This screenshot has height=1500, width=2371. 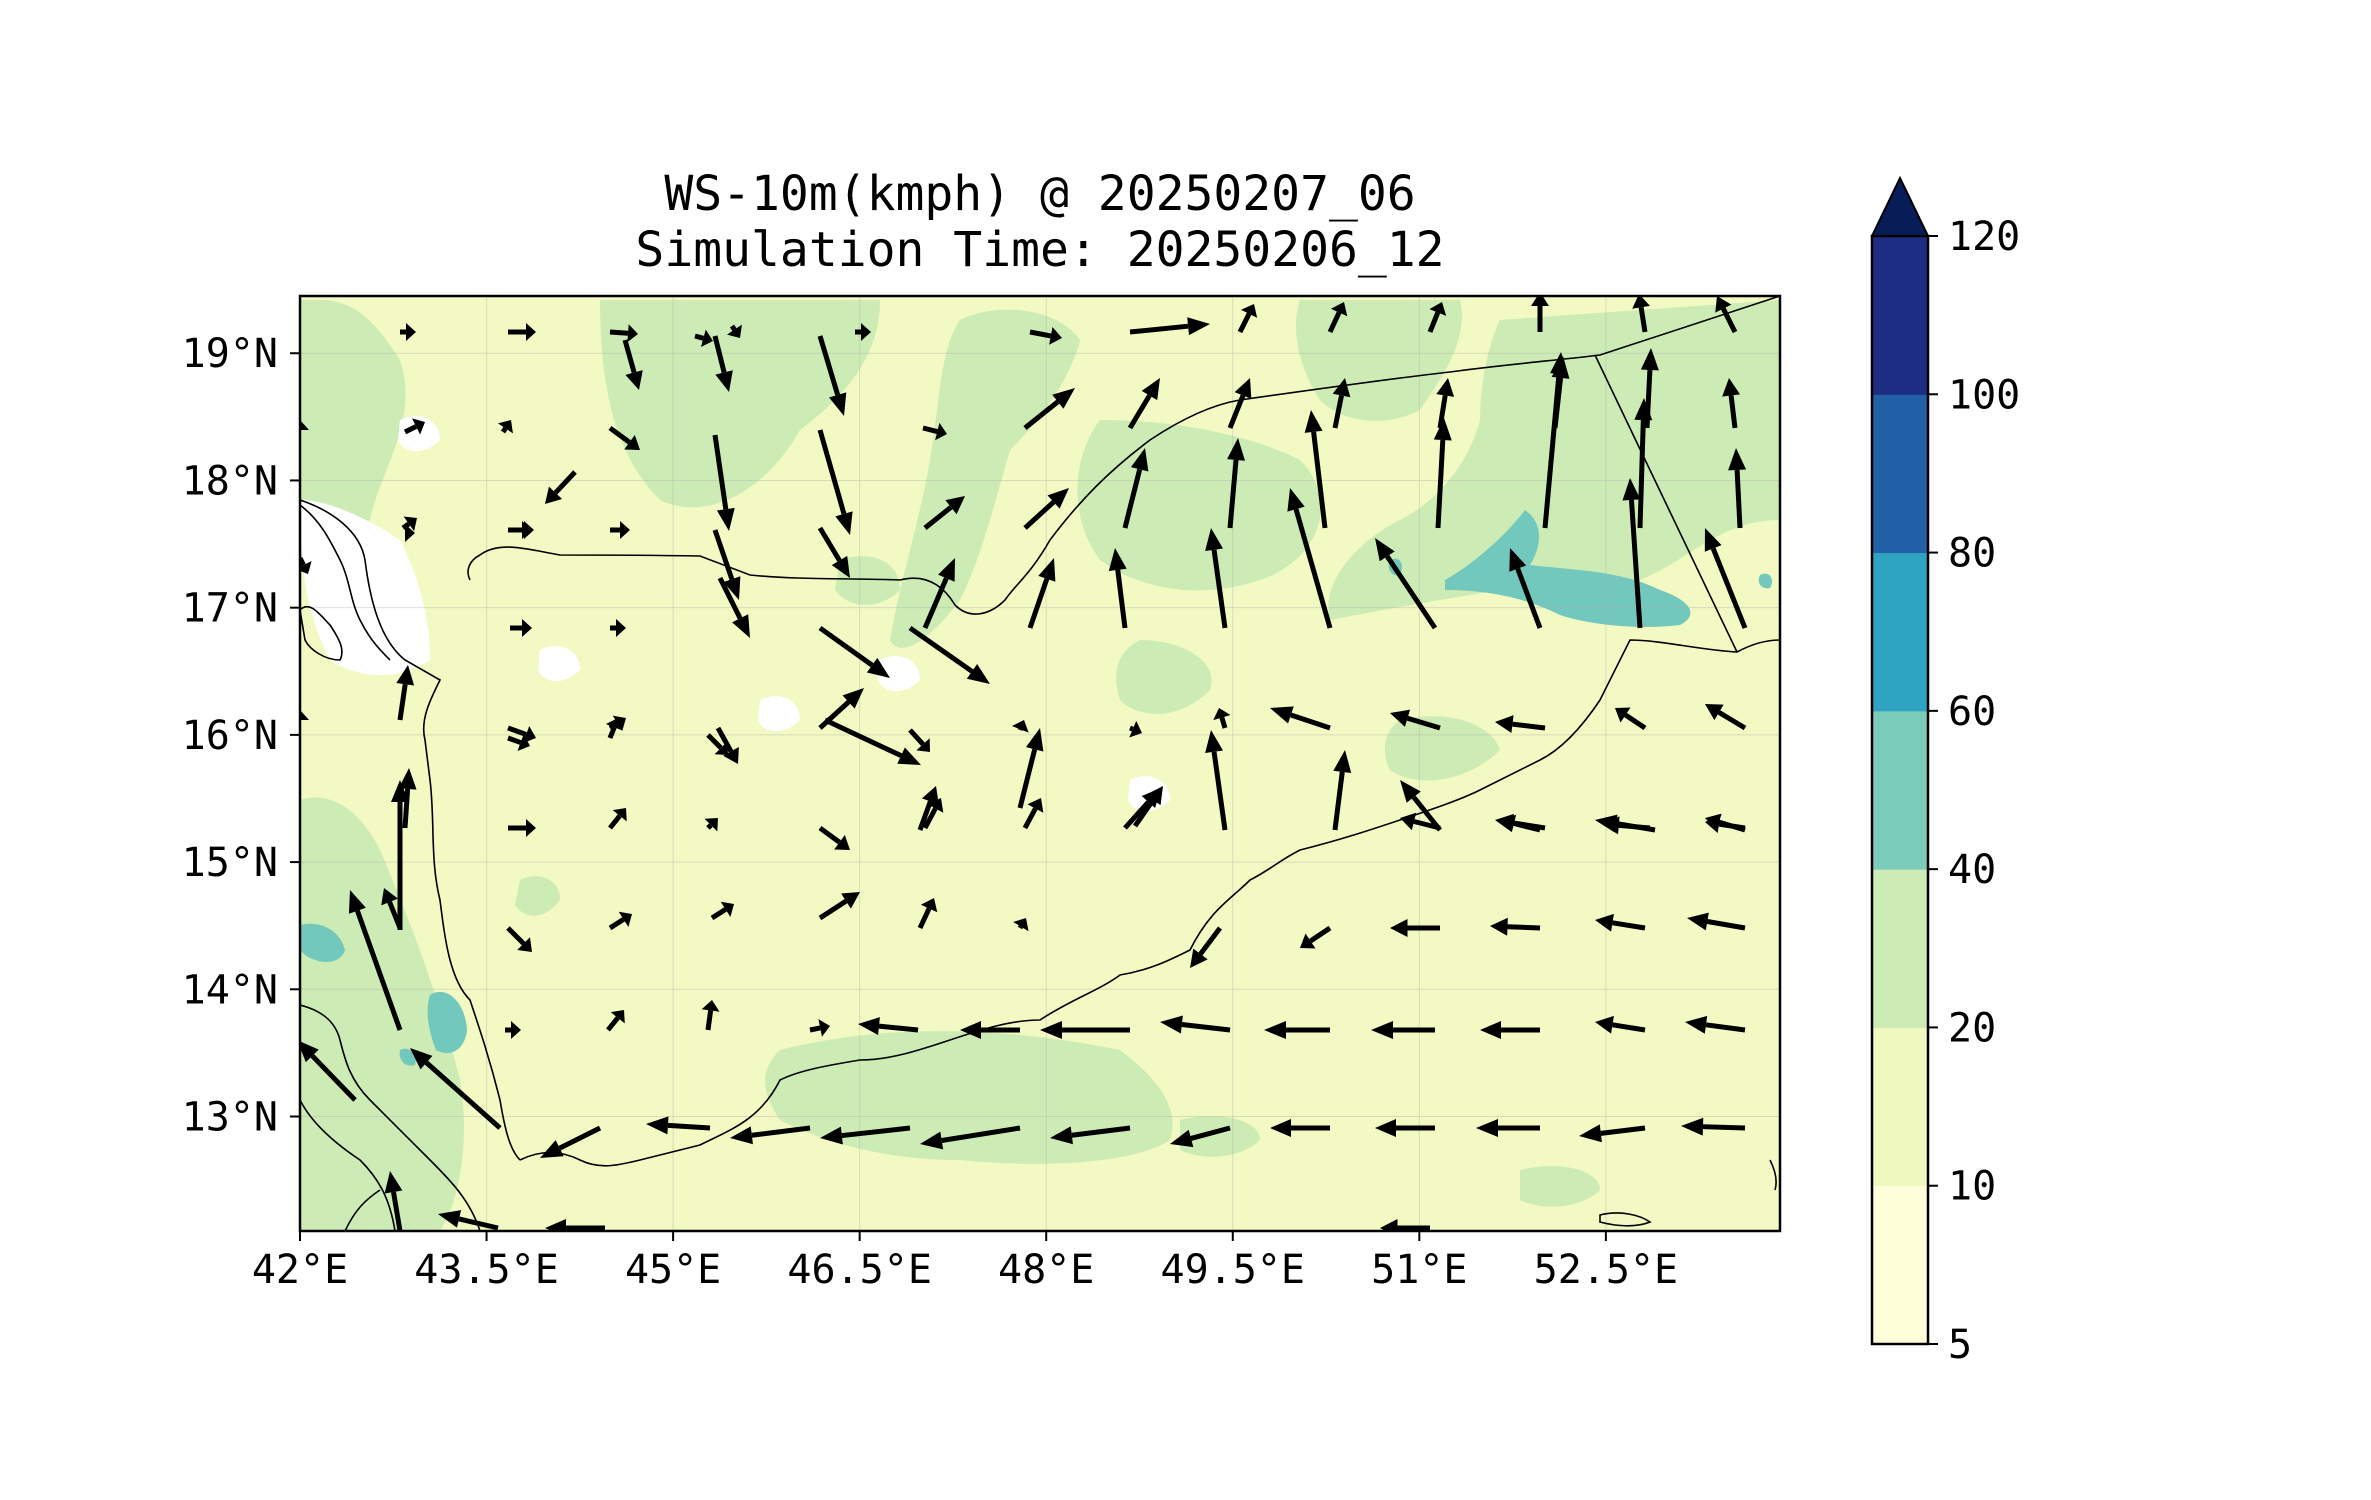 I want to click on lon-tick-label: 45°E, so click(x=673, y=1270).